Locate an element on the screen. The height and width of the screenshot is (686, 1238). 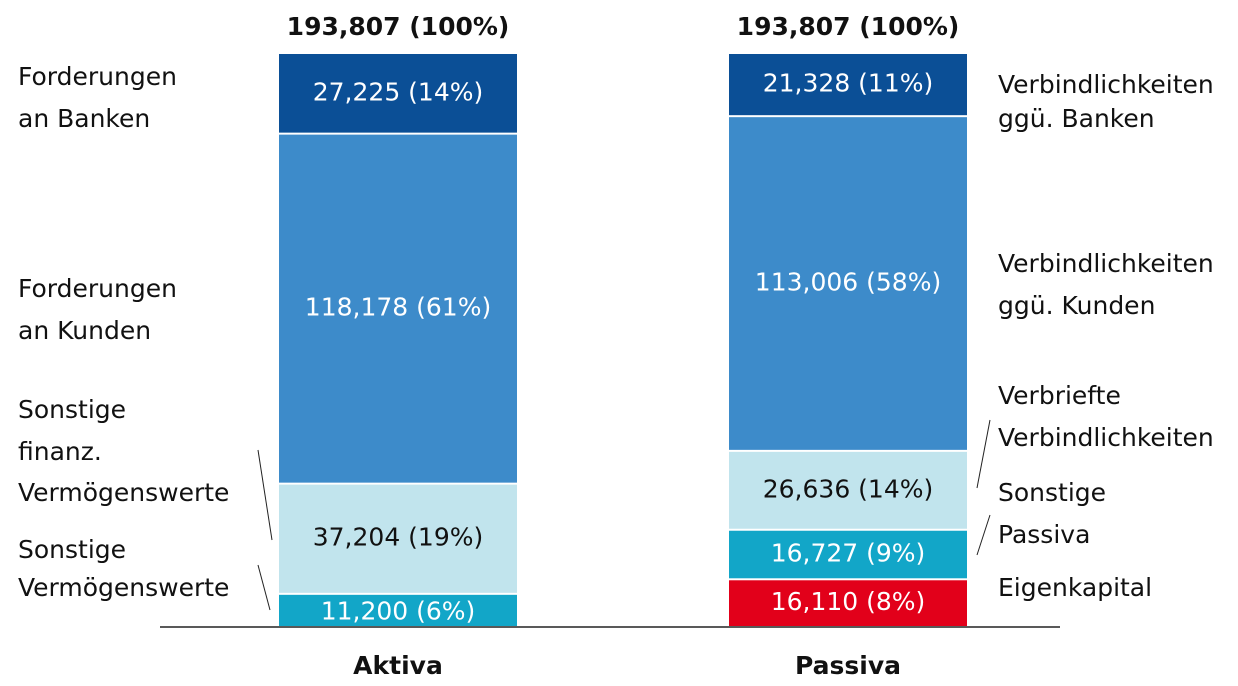
segment-label: Sonstige finanz. Vermögenswerte is located at coordinates (123, 451).